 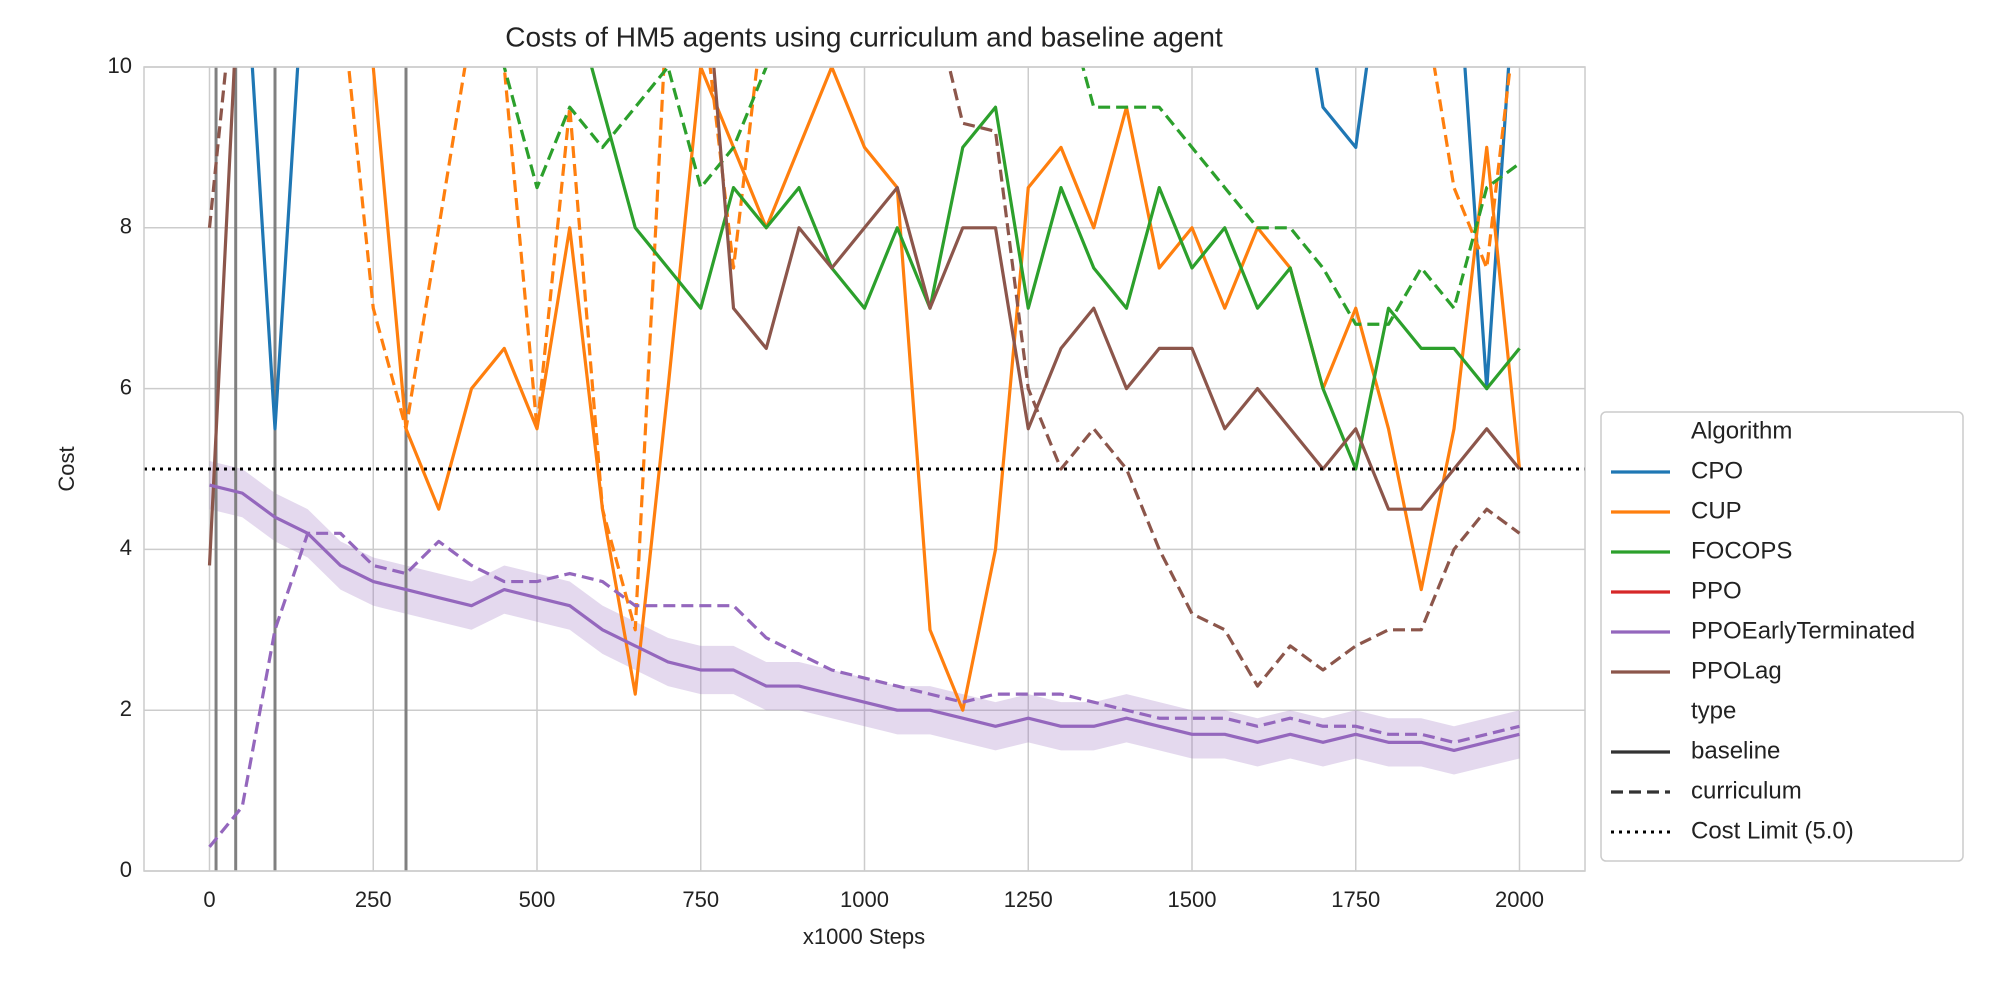 What do you see at coordinates (1716, 510) in the screenshot?
I see `legend-label: CUP` at bounding box center [1716, 510].